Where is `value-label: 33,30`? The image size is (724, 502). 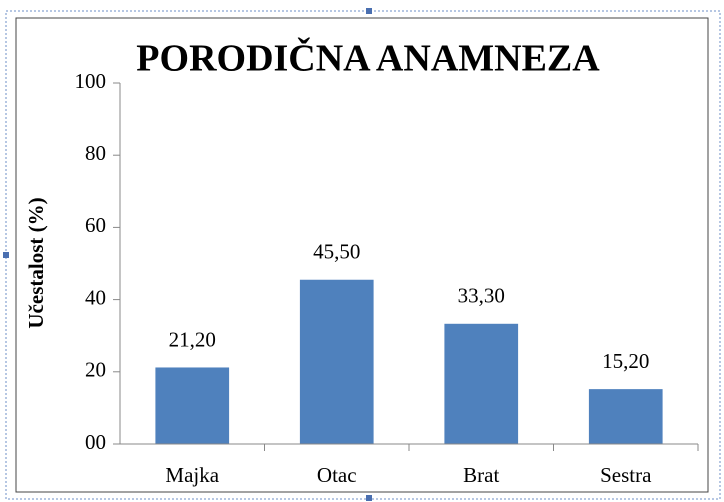 value-label: 33,30 is located at coordinates (481, 296).